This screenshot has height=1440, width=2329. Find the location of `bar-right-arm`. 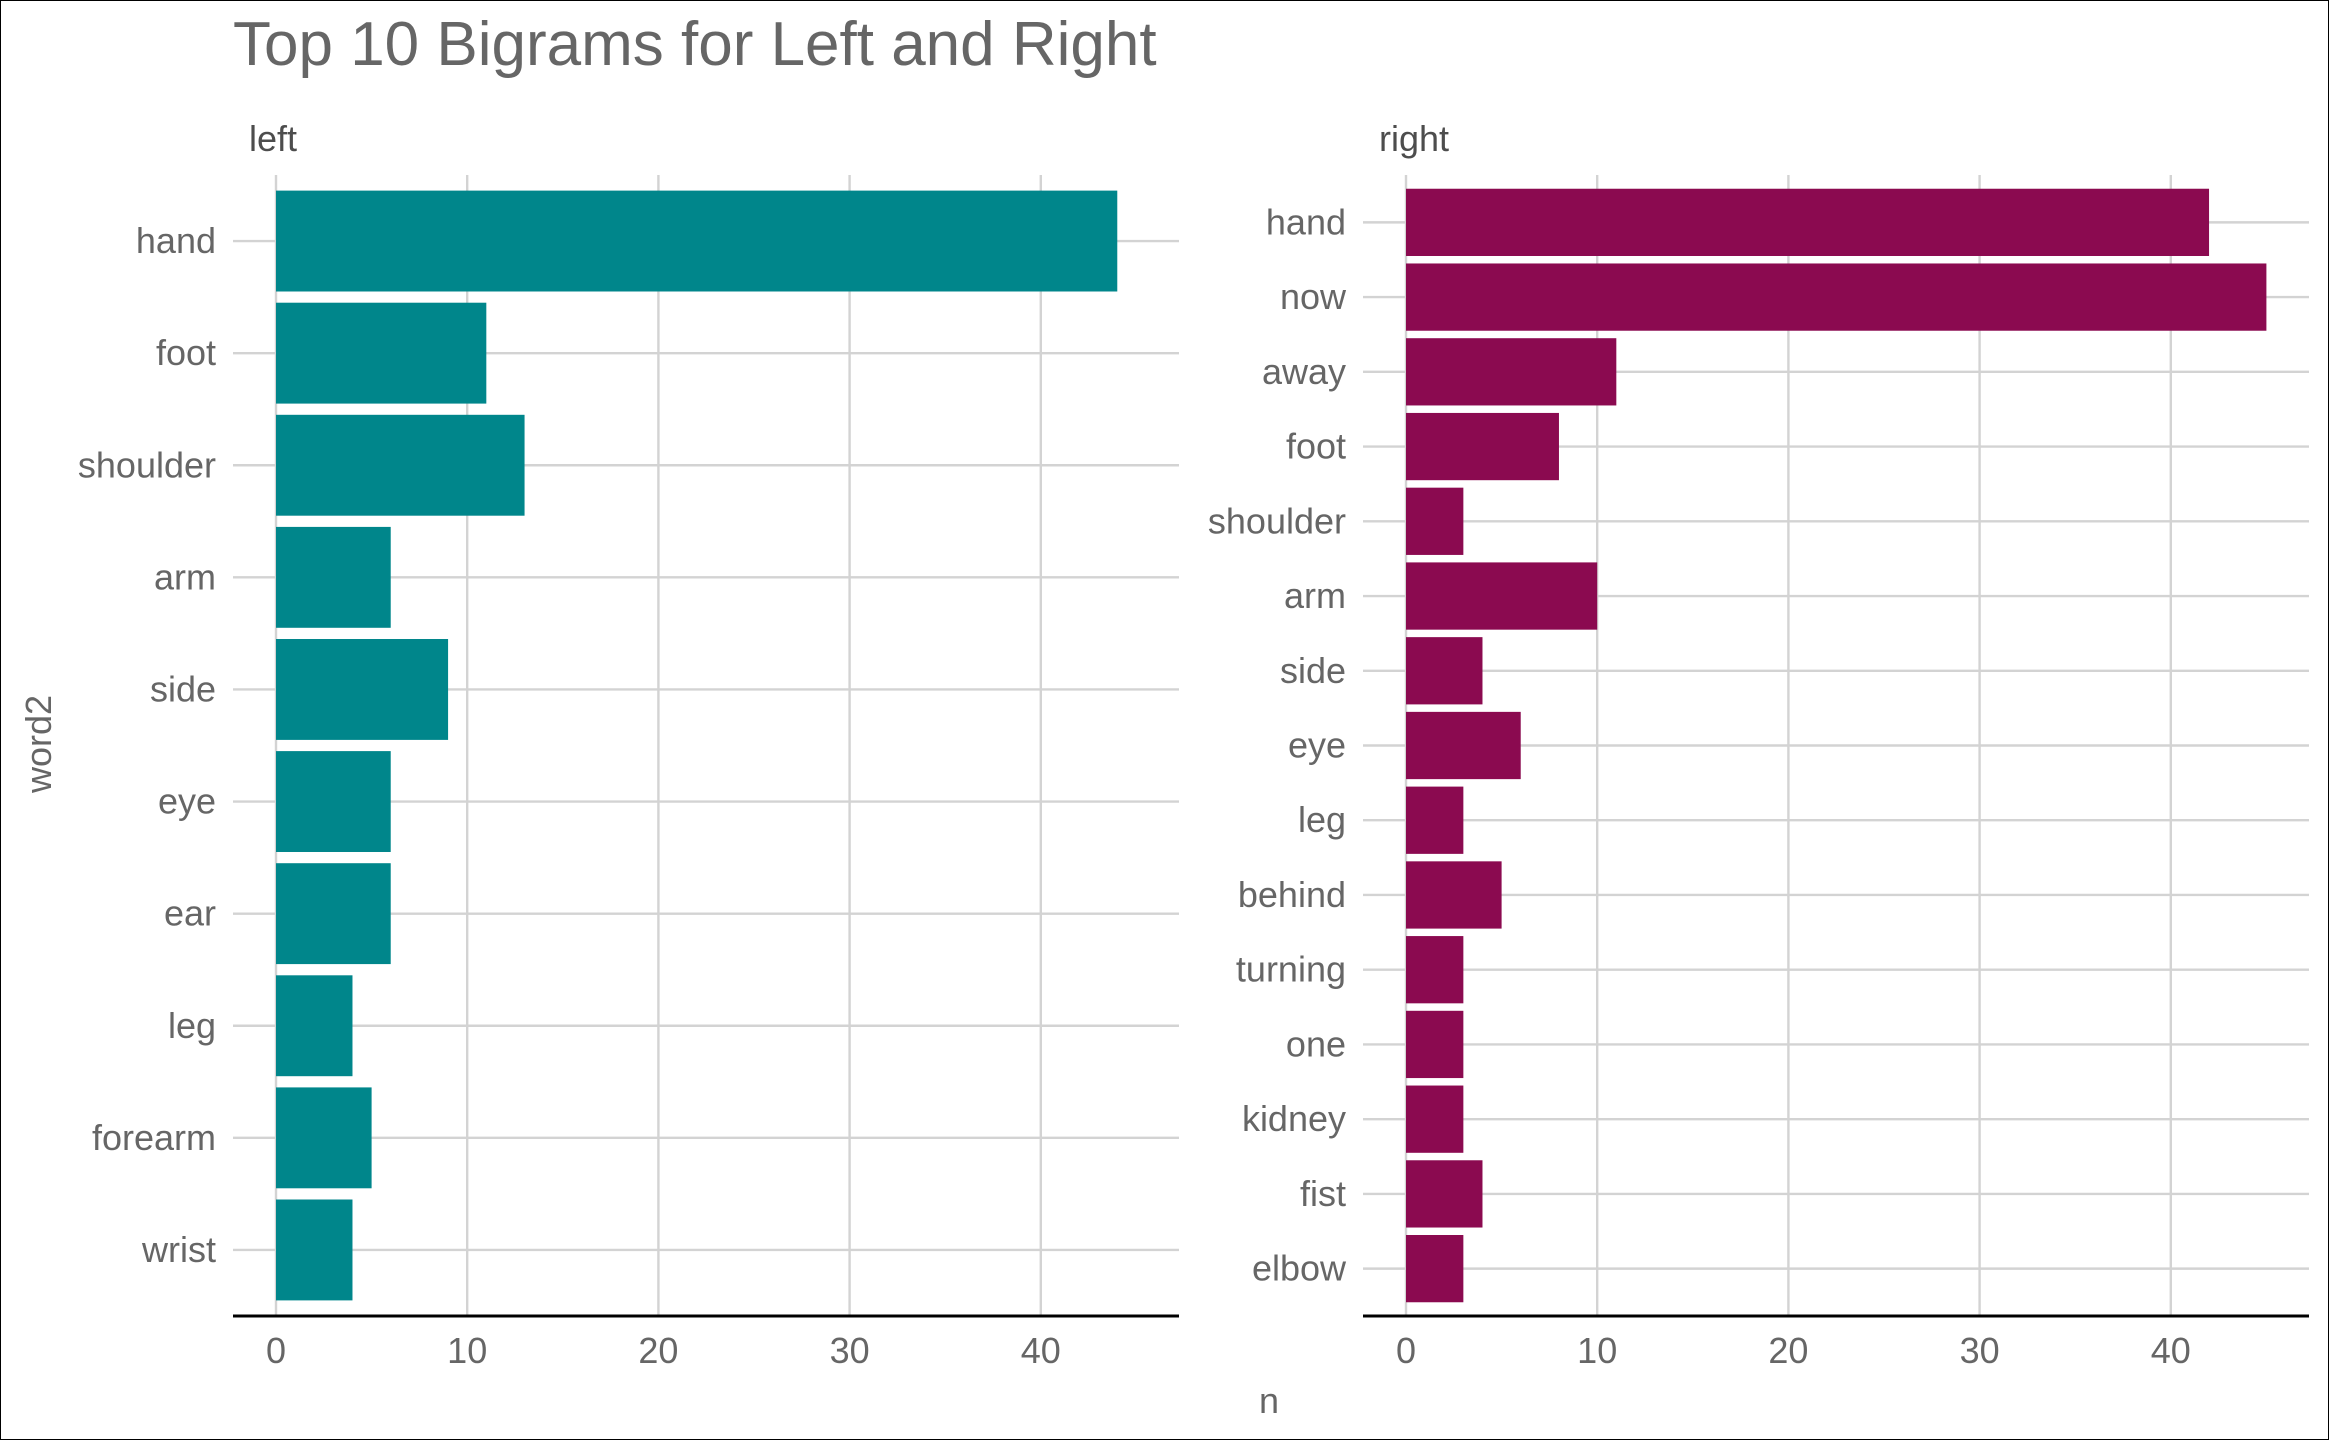

bar-right-arm is located at coordinates (1502, 596).